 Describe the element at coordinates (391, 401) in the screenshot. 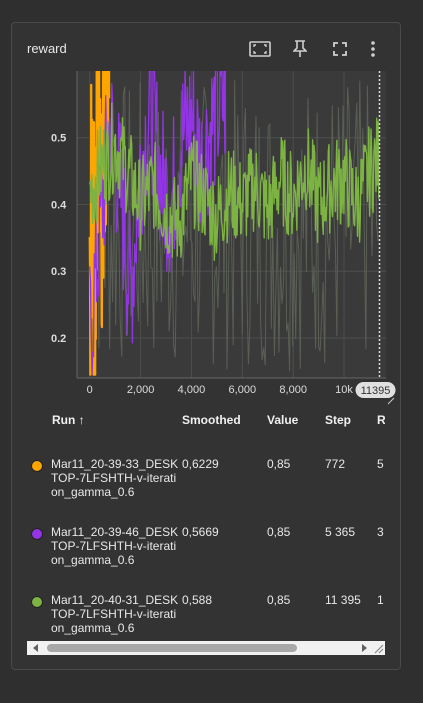

I see `chart-resize-handle` at that location.